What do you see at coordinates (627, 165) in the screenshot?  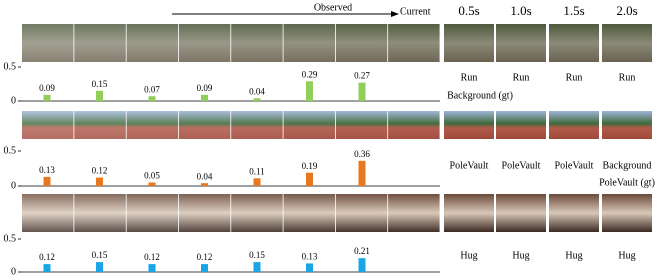 I see `prediction-label: Background` at bounding box center [627, 165].